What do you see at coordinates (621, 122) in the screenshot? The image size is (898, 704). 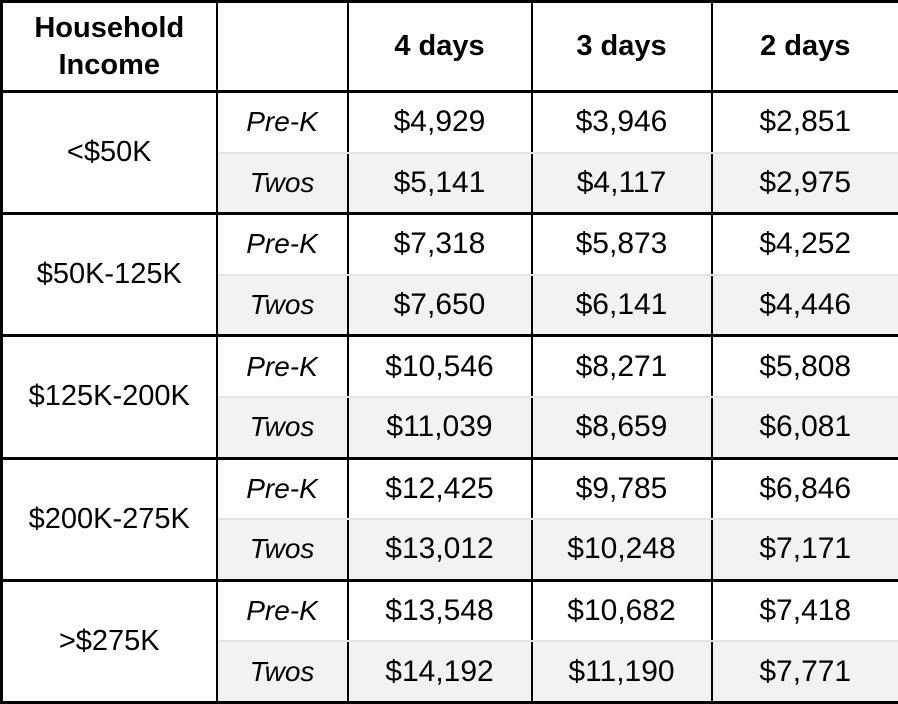 I see `value-cell: $3,946` at bounding box center [621, 122].